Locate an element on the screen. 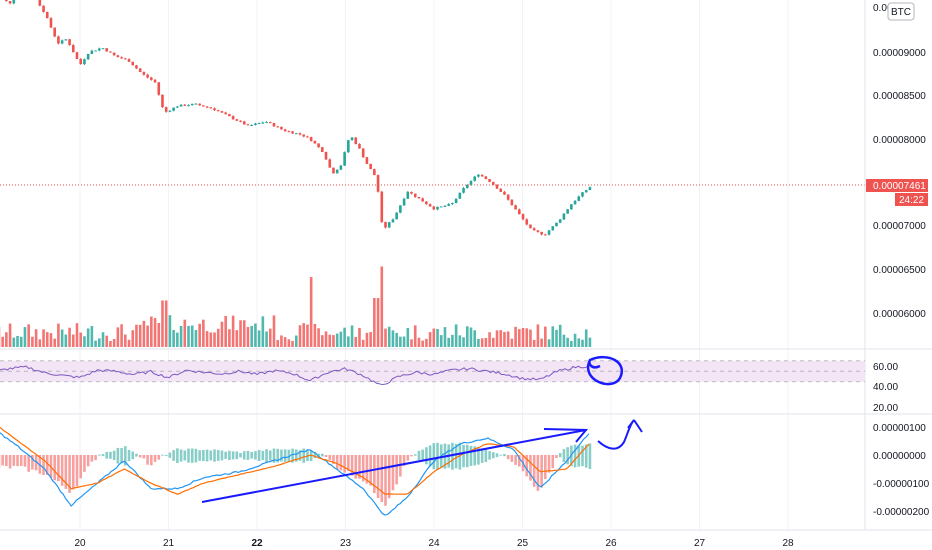  time-axis: 20 21 22 23 24 25 26 27 28 is located at coordinates (434, 543).